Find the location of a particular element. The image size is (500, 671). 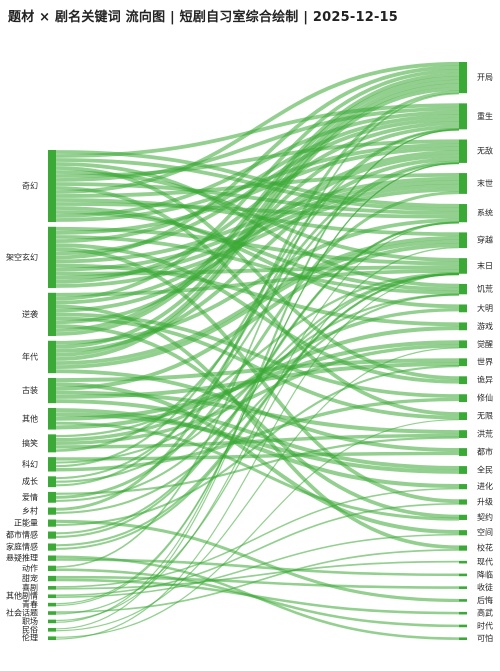

node-label: 都市情感 is located at coordinates (22, 535).